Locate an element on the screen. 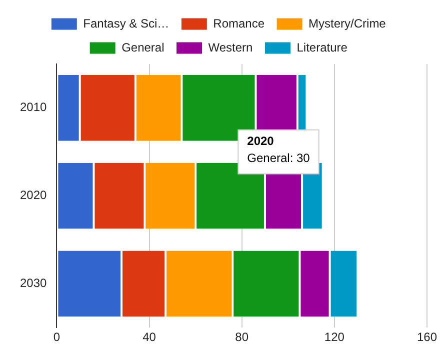  y-tick-label: 2020 is located at coordinates (34, 195).